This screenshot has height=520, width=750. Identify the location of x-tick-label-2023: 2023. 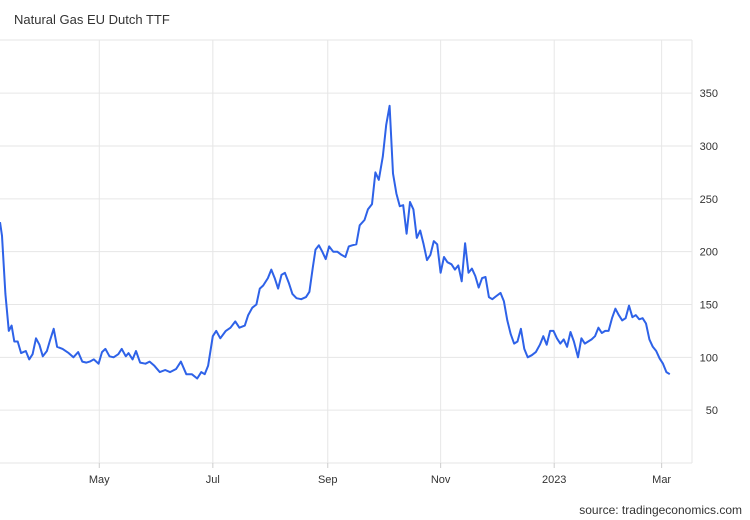
(554, 480).